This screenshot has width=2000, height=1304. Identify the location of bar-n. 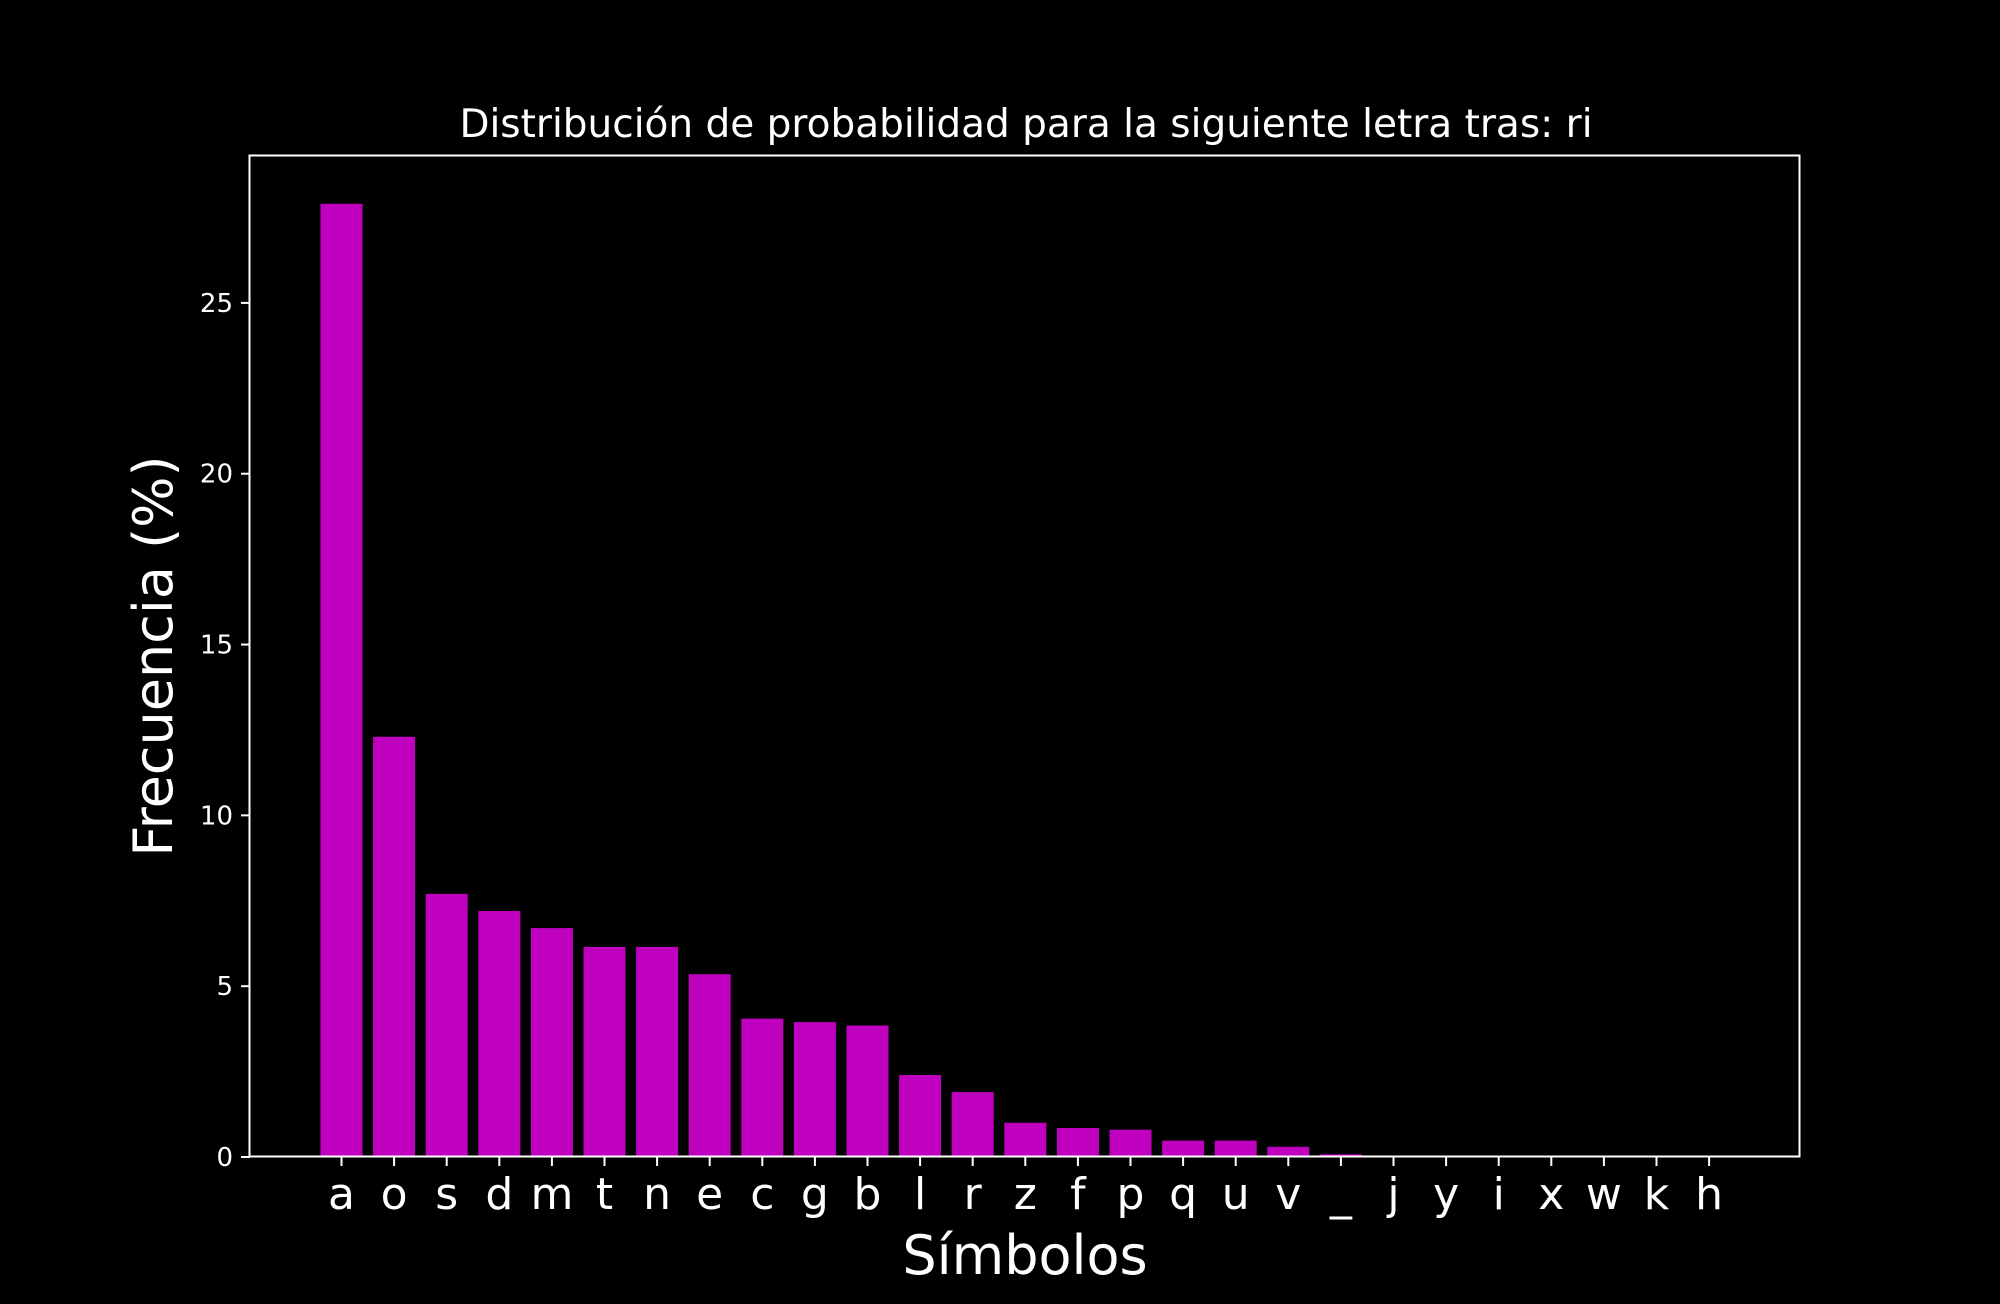
(657, 1051).